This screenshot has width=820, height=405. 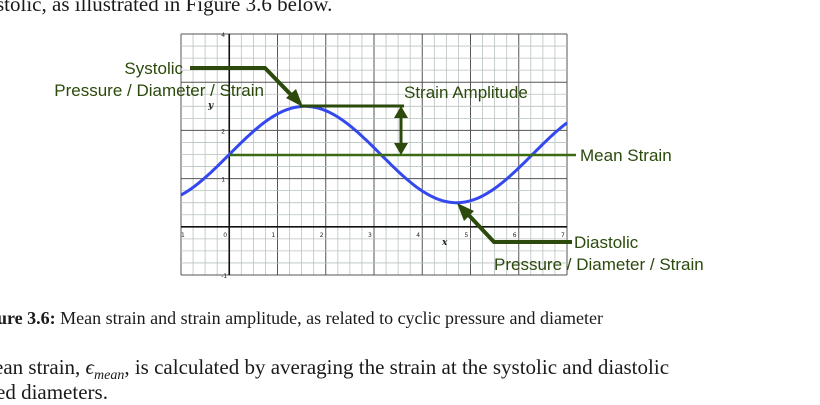 I want to click on epsilon-subscript: mean, so click(x=109, y=376).